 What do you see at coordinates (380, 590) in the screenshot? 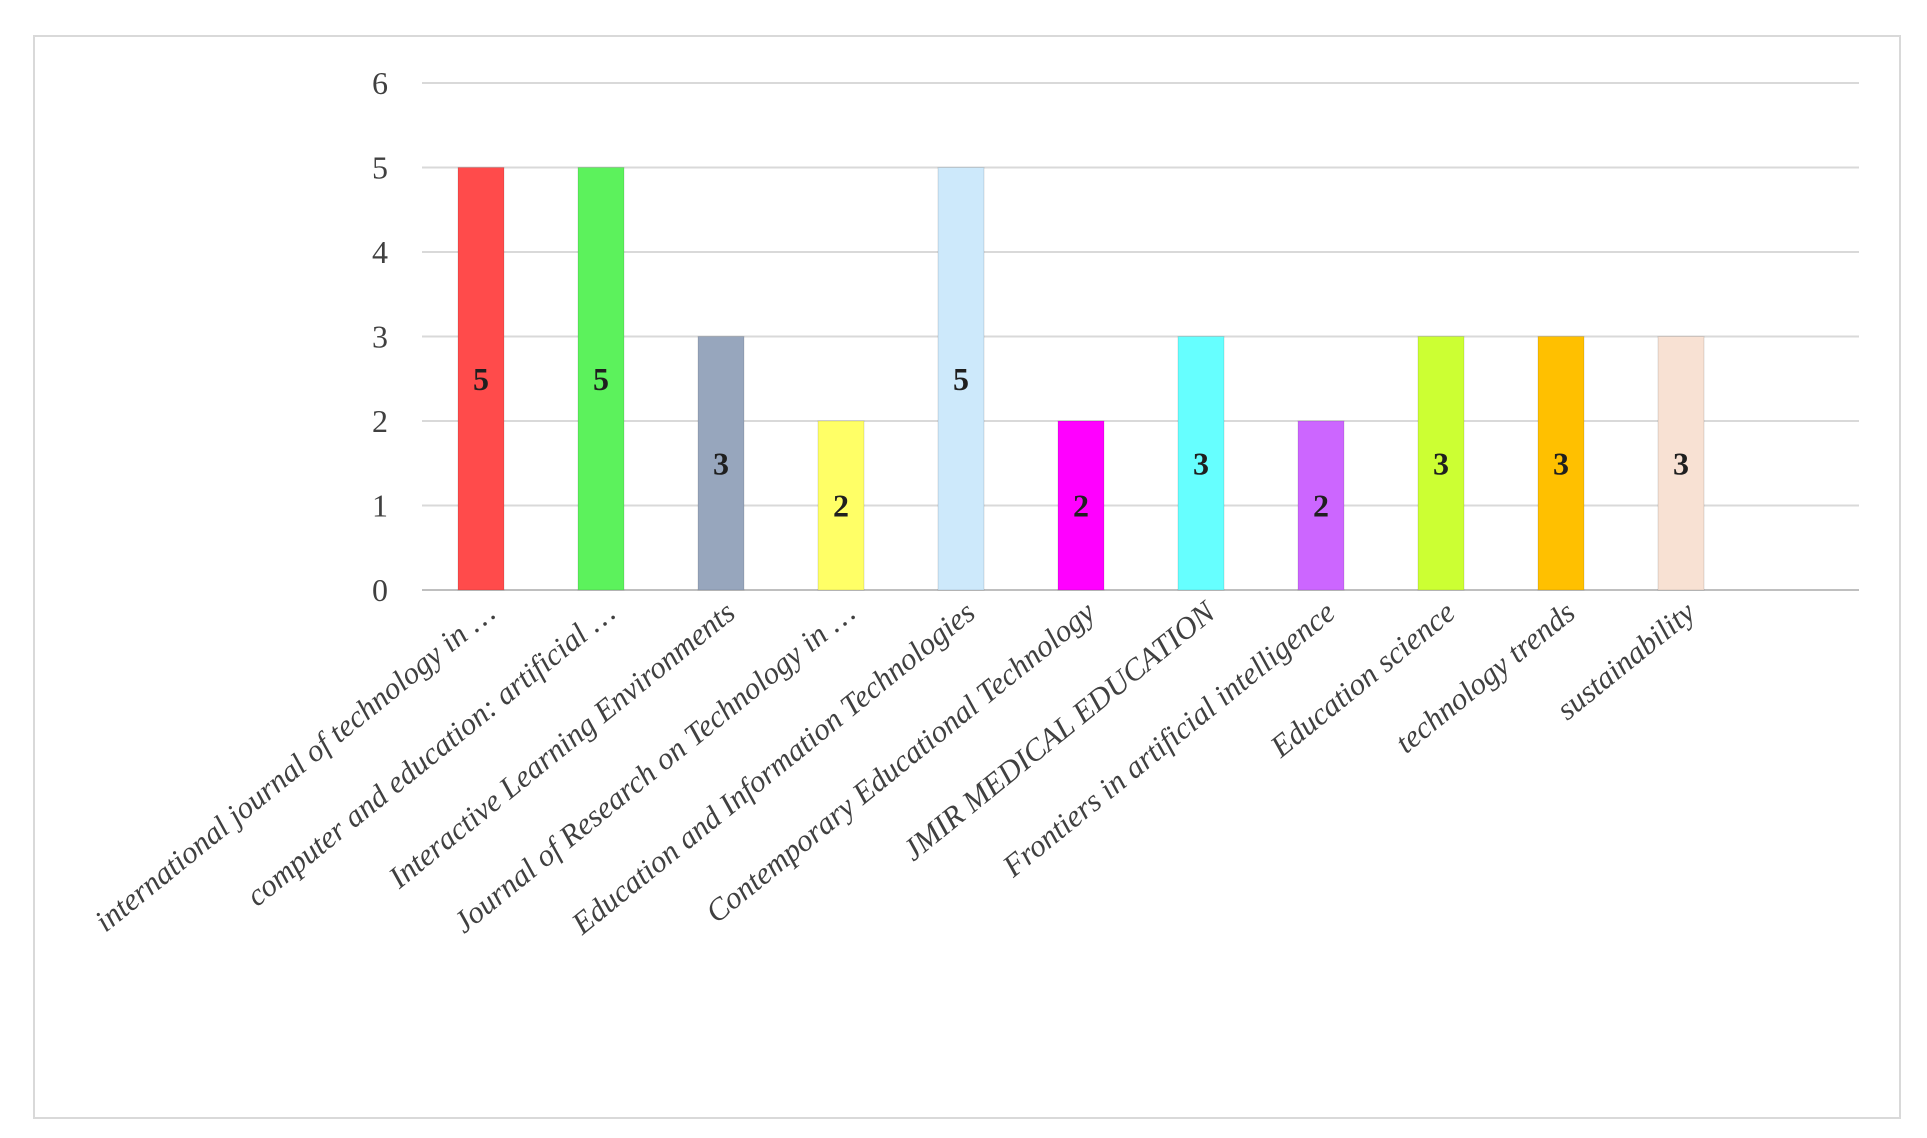
I see `y-tick-label: 0` at bounding box center [380, 590].